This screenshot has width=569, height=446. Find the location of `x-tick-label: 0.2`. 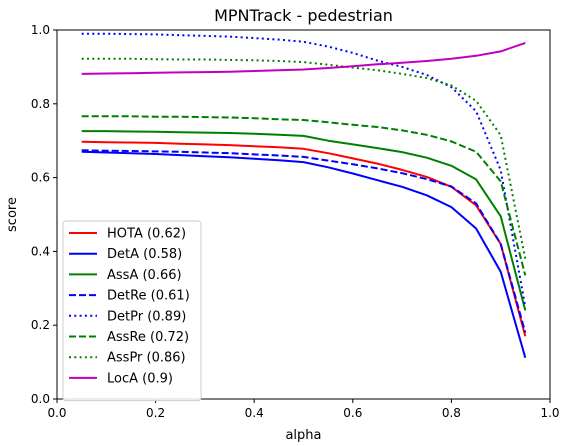

x-tick-label: 0.2 is located at coordinates (155, 413).